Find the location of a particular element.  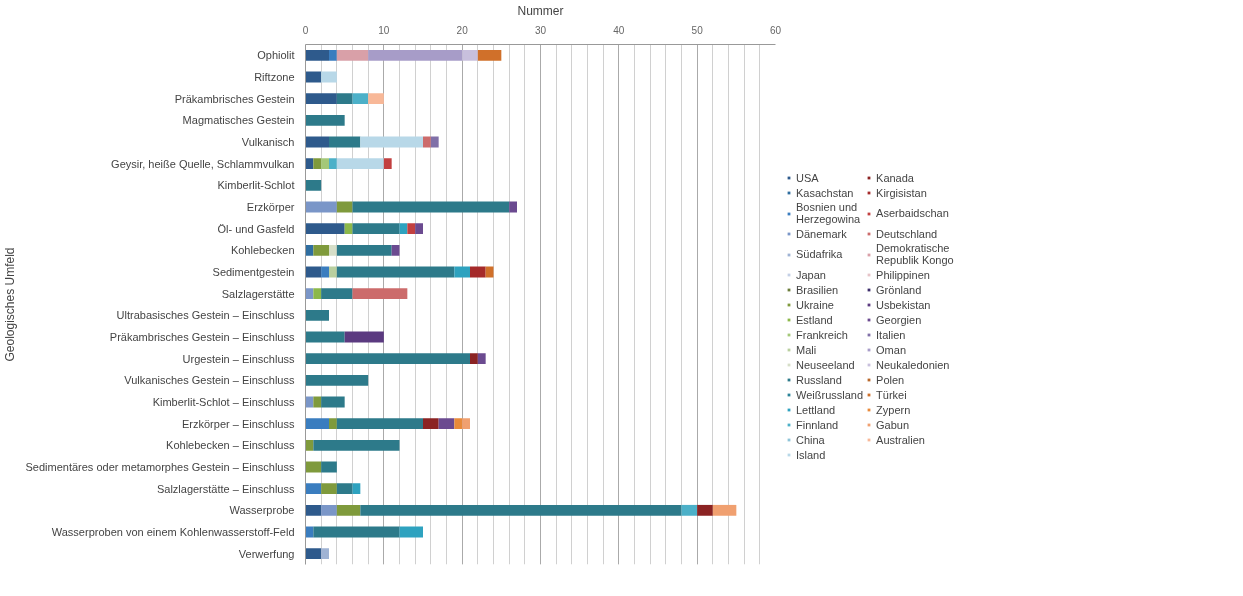

legend-label: Demokratische Republik Kongo is located at coordinates (915, 254).